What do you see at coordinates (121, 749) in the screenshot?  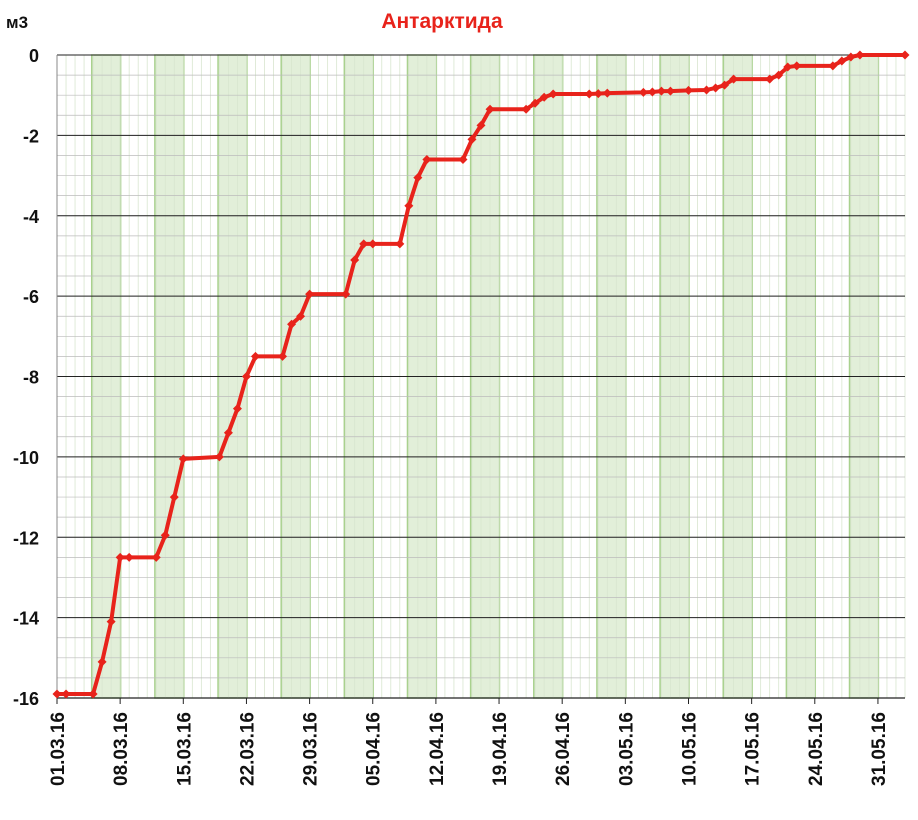 I see `x-tick-label: 08.03.16` at bounding box center [121, 749].